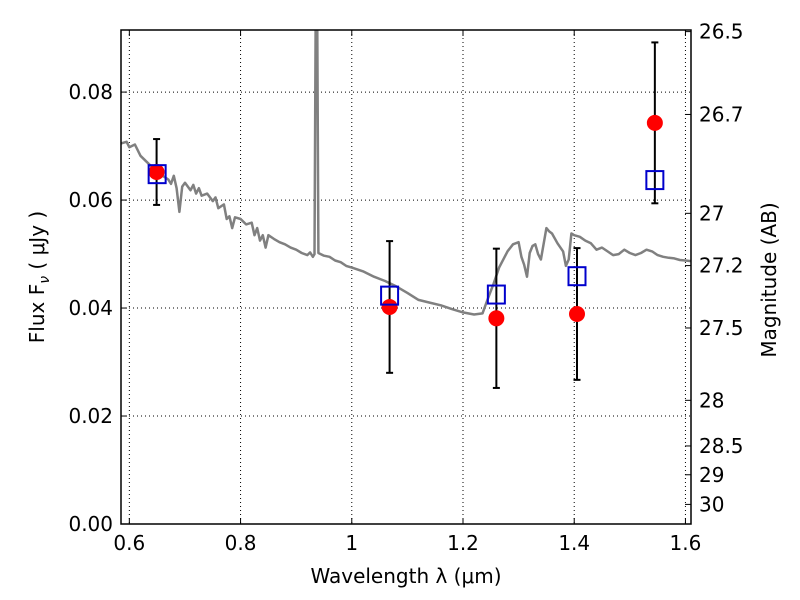 This screenshot has height=600, width=800. I want to click on y2-tick-label: 26.7, so click(721, 114).